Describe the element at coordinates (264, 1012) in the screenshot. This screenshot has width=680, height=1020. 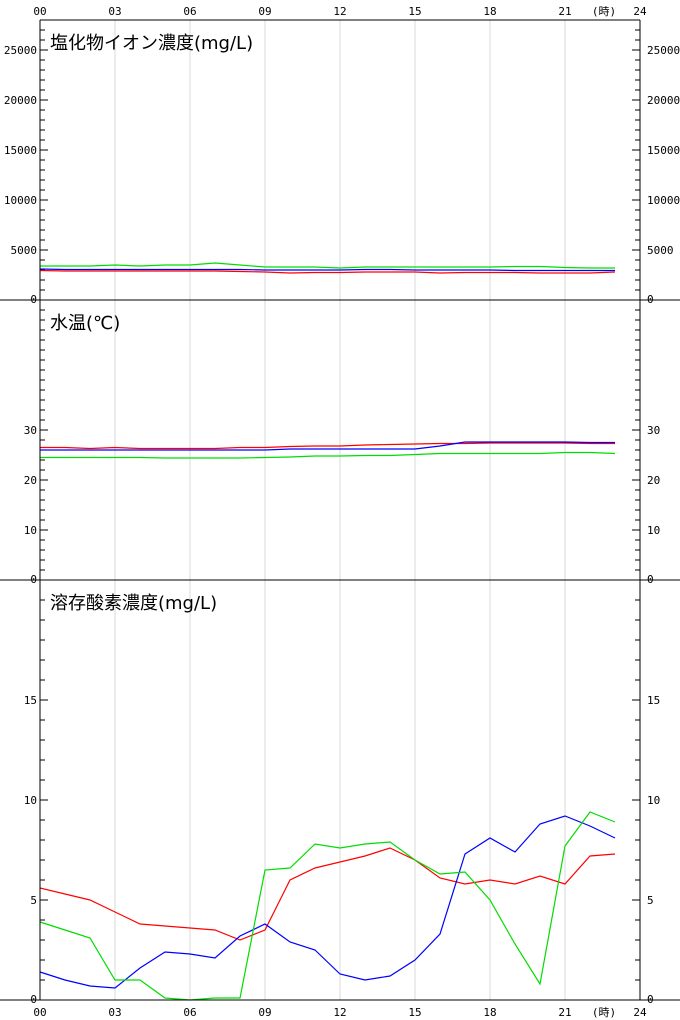
I see `x-tick-label-bottom: 09` at that location.